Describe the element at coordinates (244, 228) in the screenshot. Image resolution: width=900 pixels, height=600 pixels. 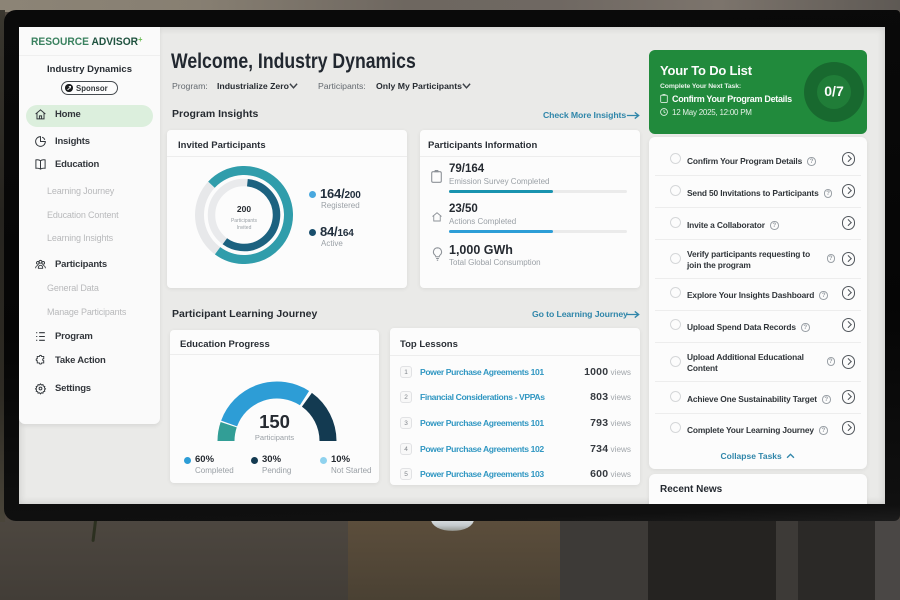
I see `svg-text: Invited` at that location.